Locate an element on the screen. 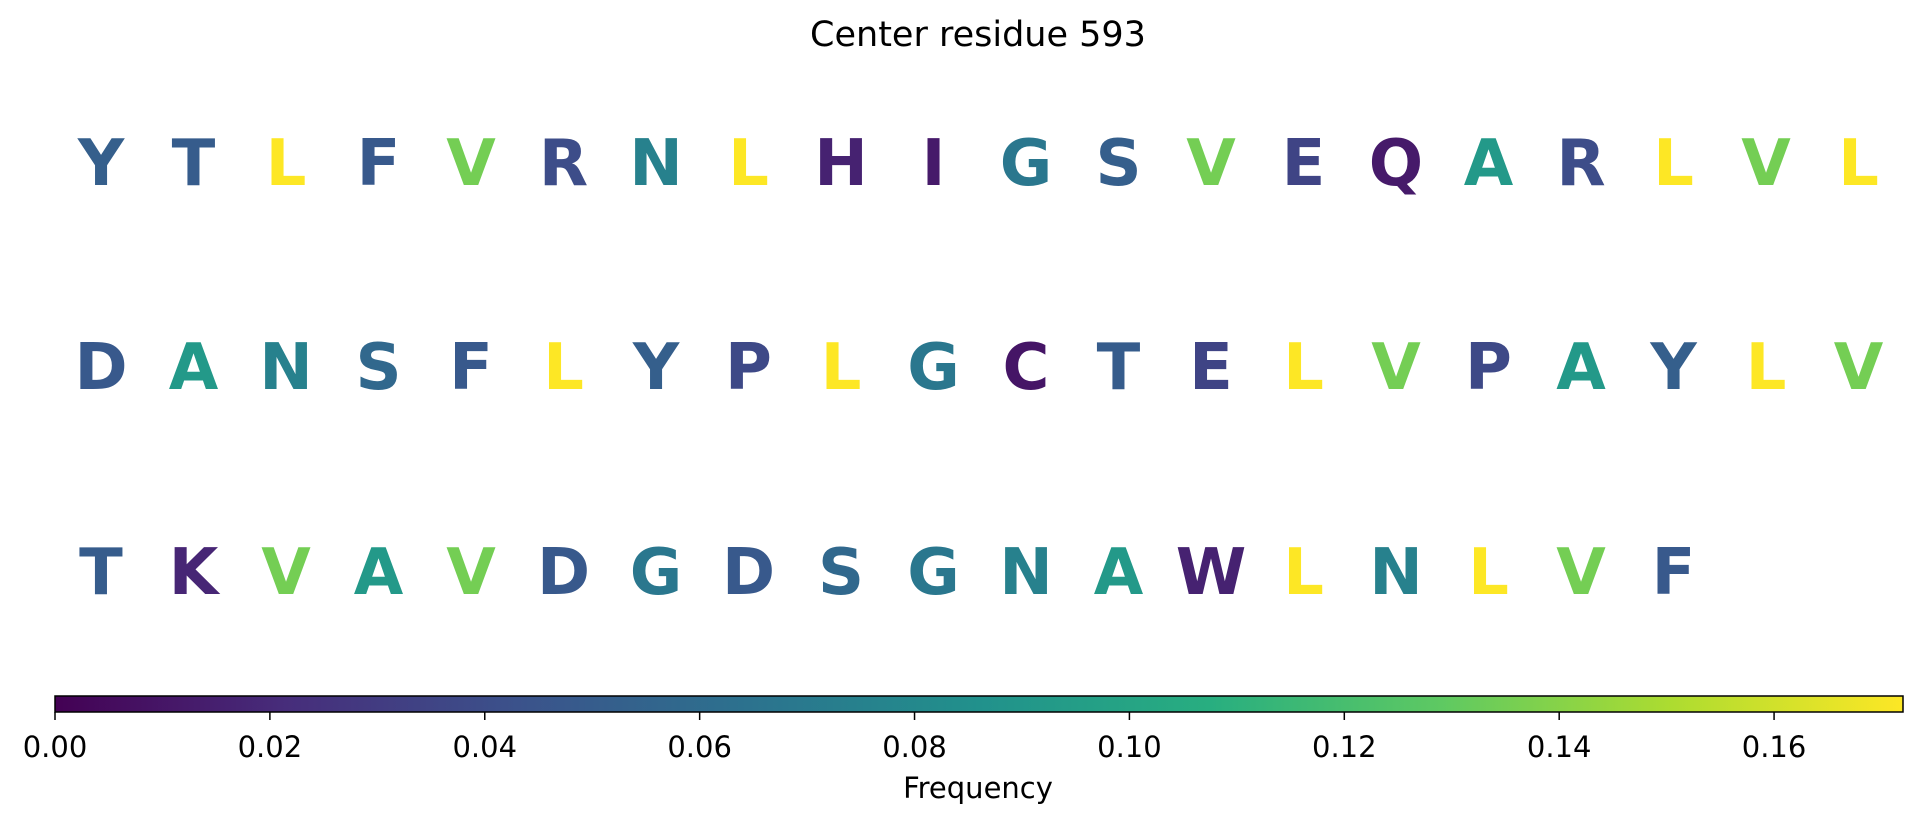  colorbar-tick-label: 0.04 is located at coordinates (484, 747).